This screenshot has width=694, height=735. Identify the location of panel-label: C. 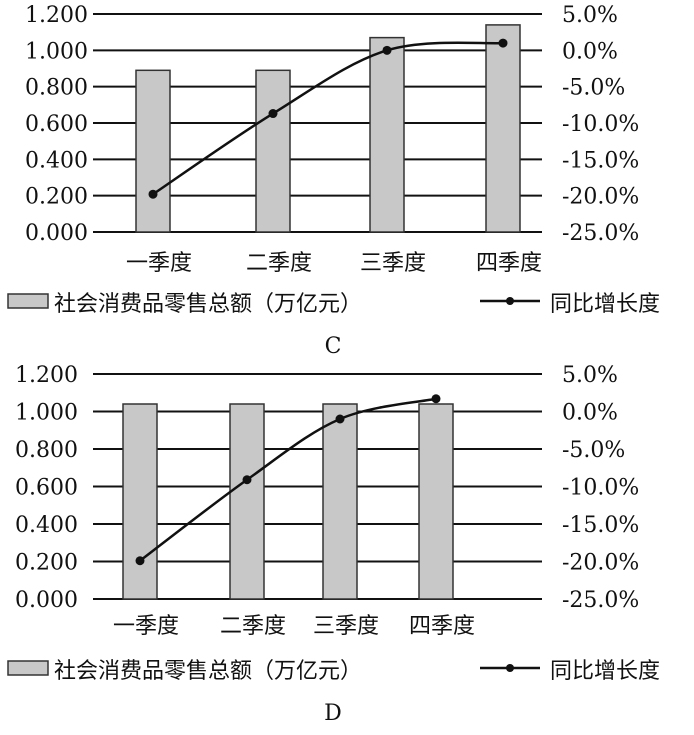
(333, 346).